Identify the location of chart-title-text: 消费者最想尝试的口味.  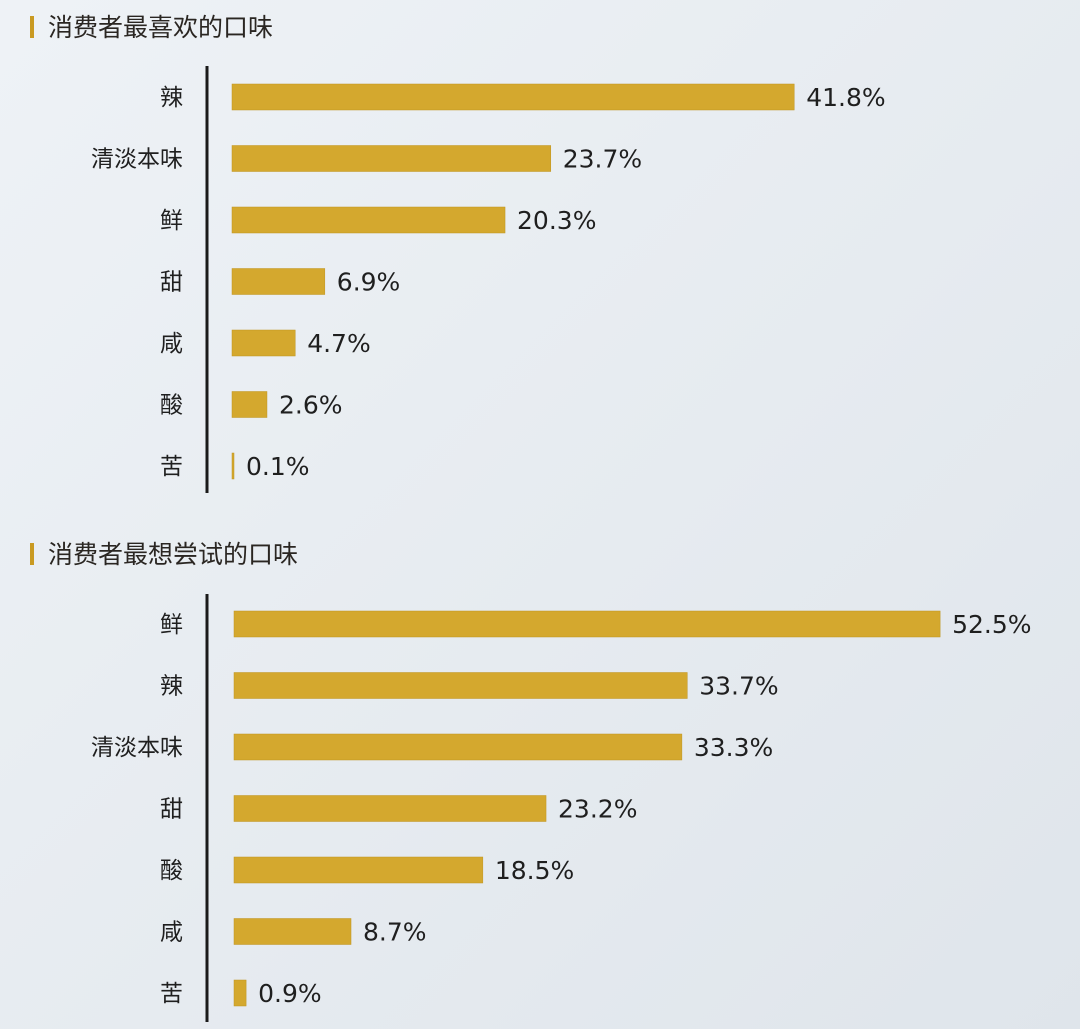
(173, 554).